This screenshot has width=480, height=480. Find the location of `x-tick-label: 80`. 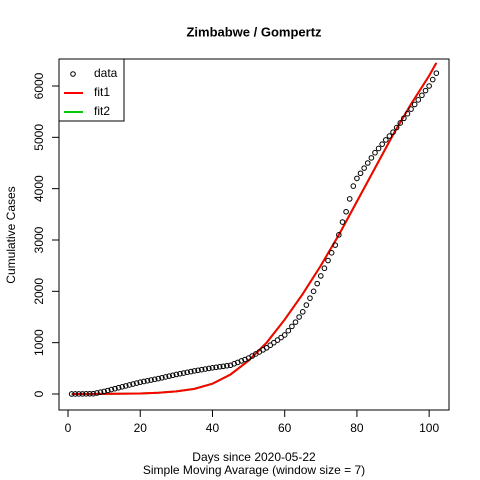

x-tick-label: 80 is located at coordinates (357, 428).